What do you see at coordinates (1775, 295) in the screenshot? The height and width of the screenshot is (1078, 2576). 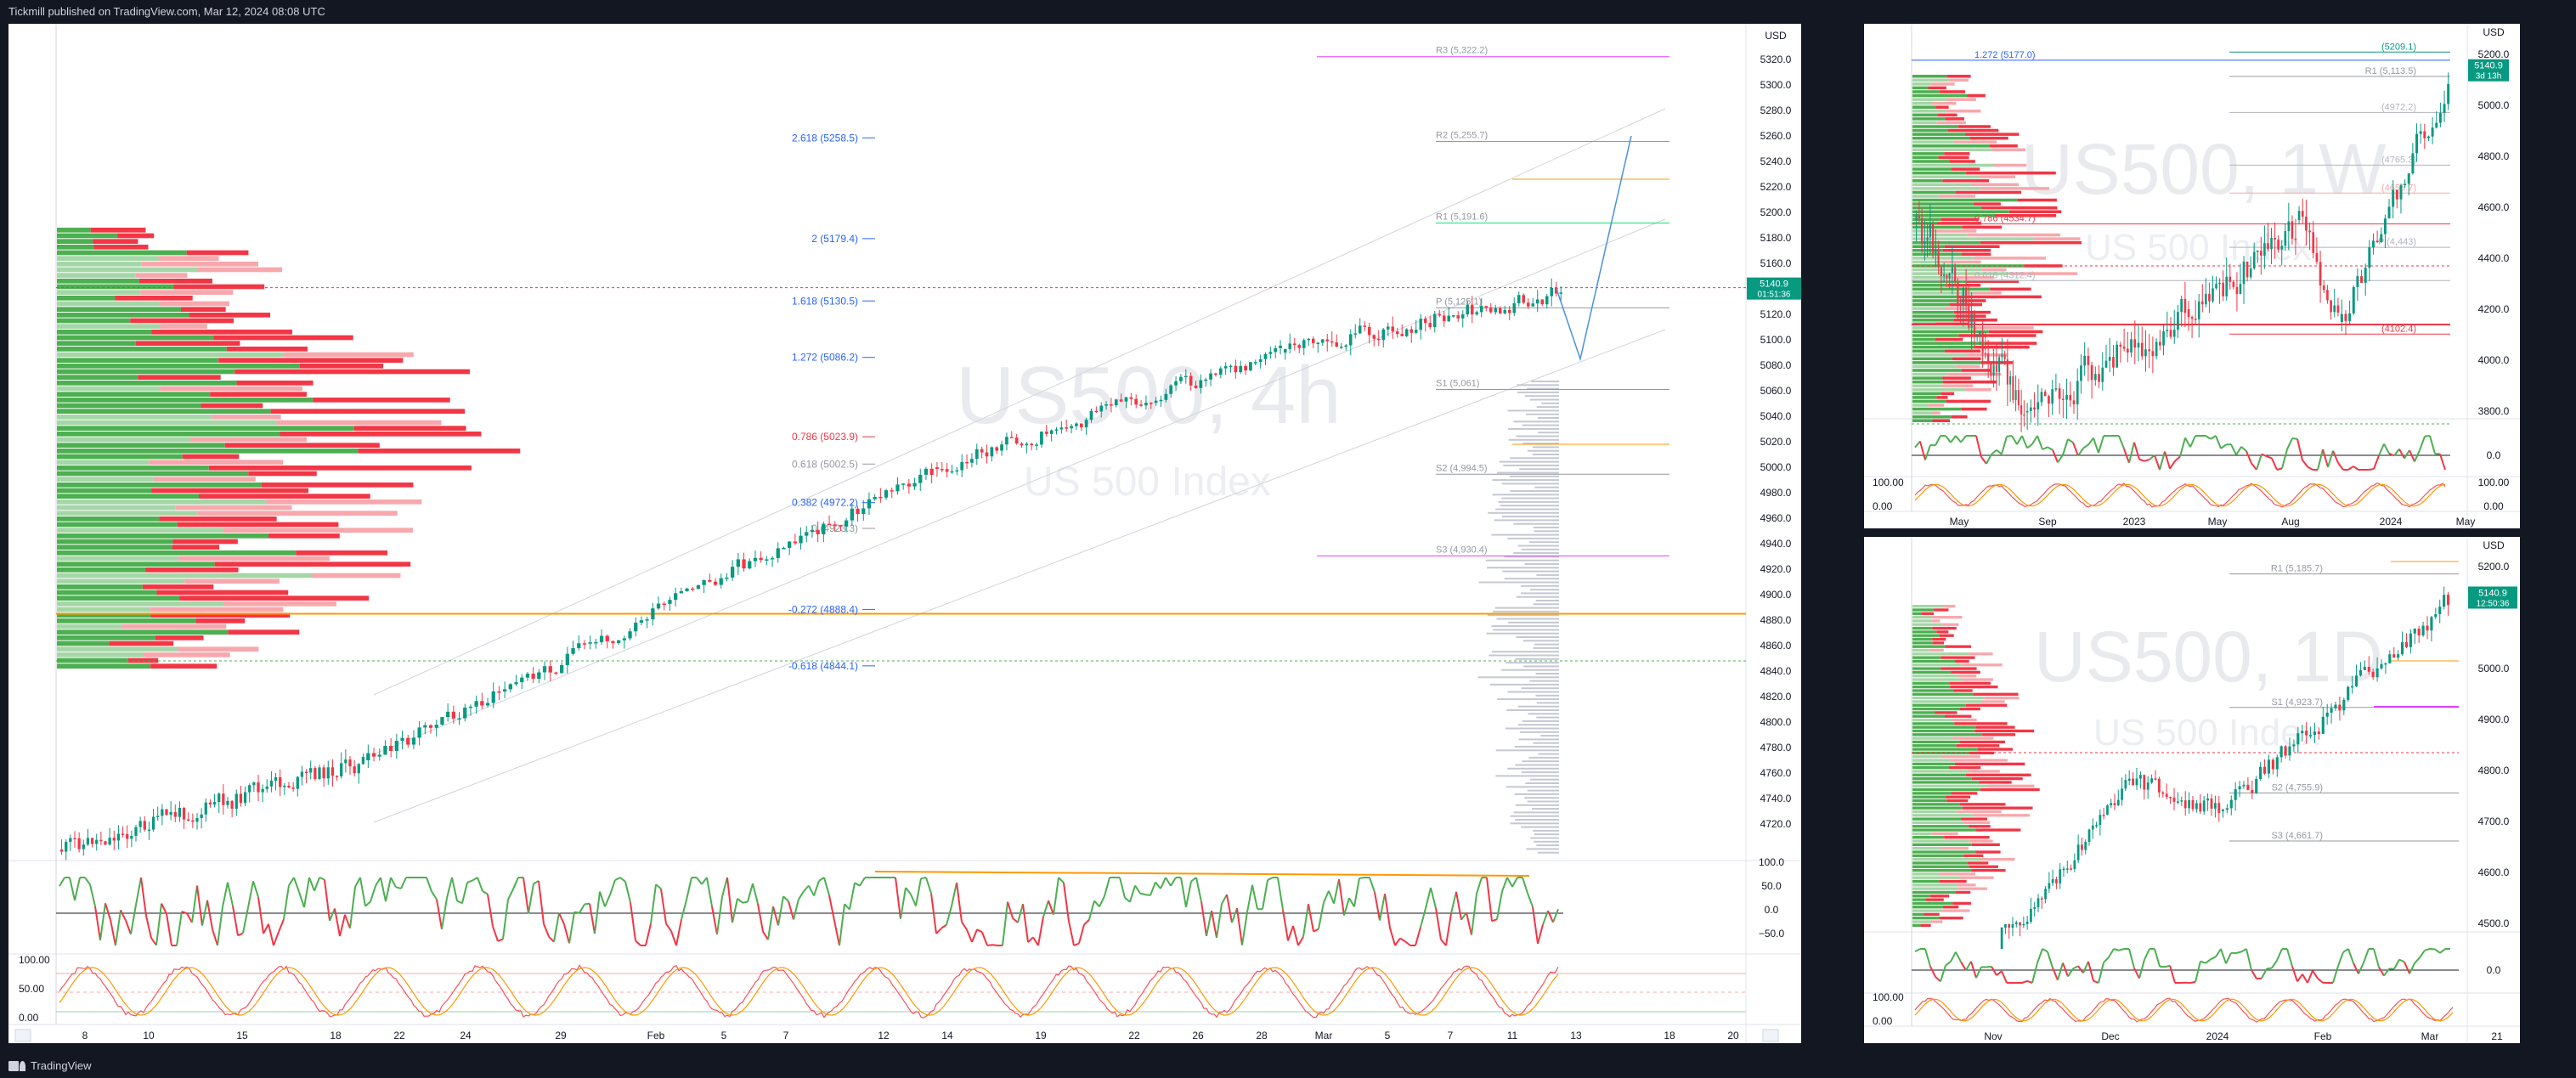 I see `price-badge-countdown: 01:51:36` at bounding box center [1775, 295].